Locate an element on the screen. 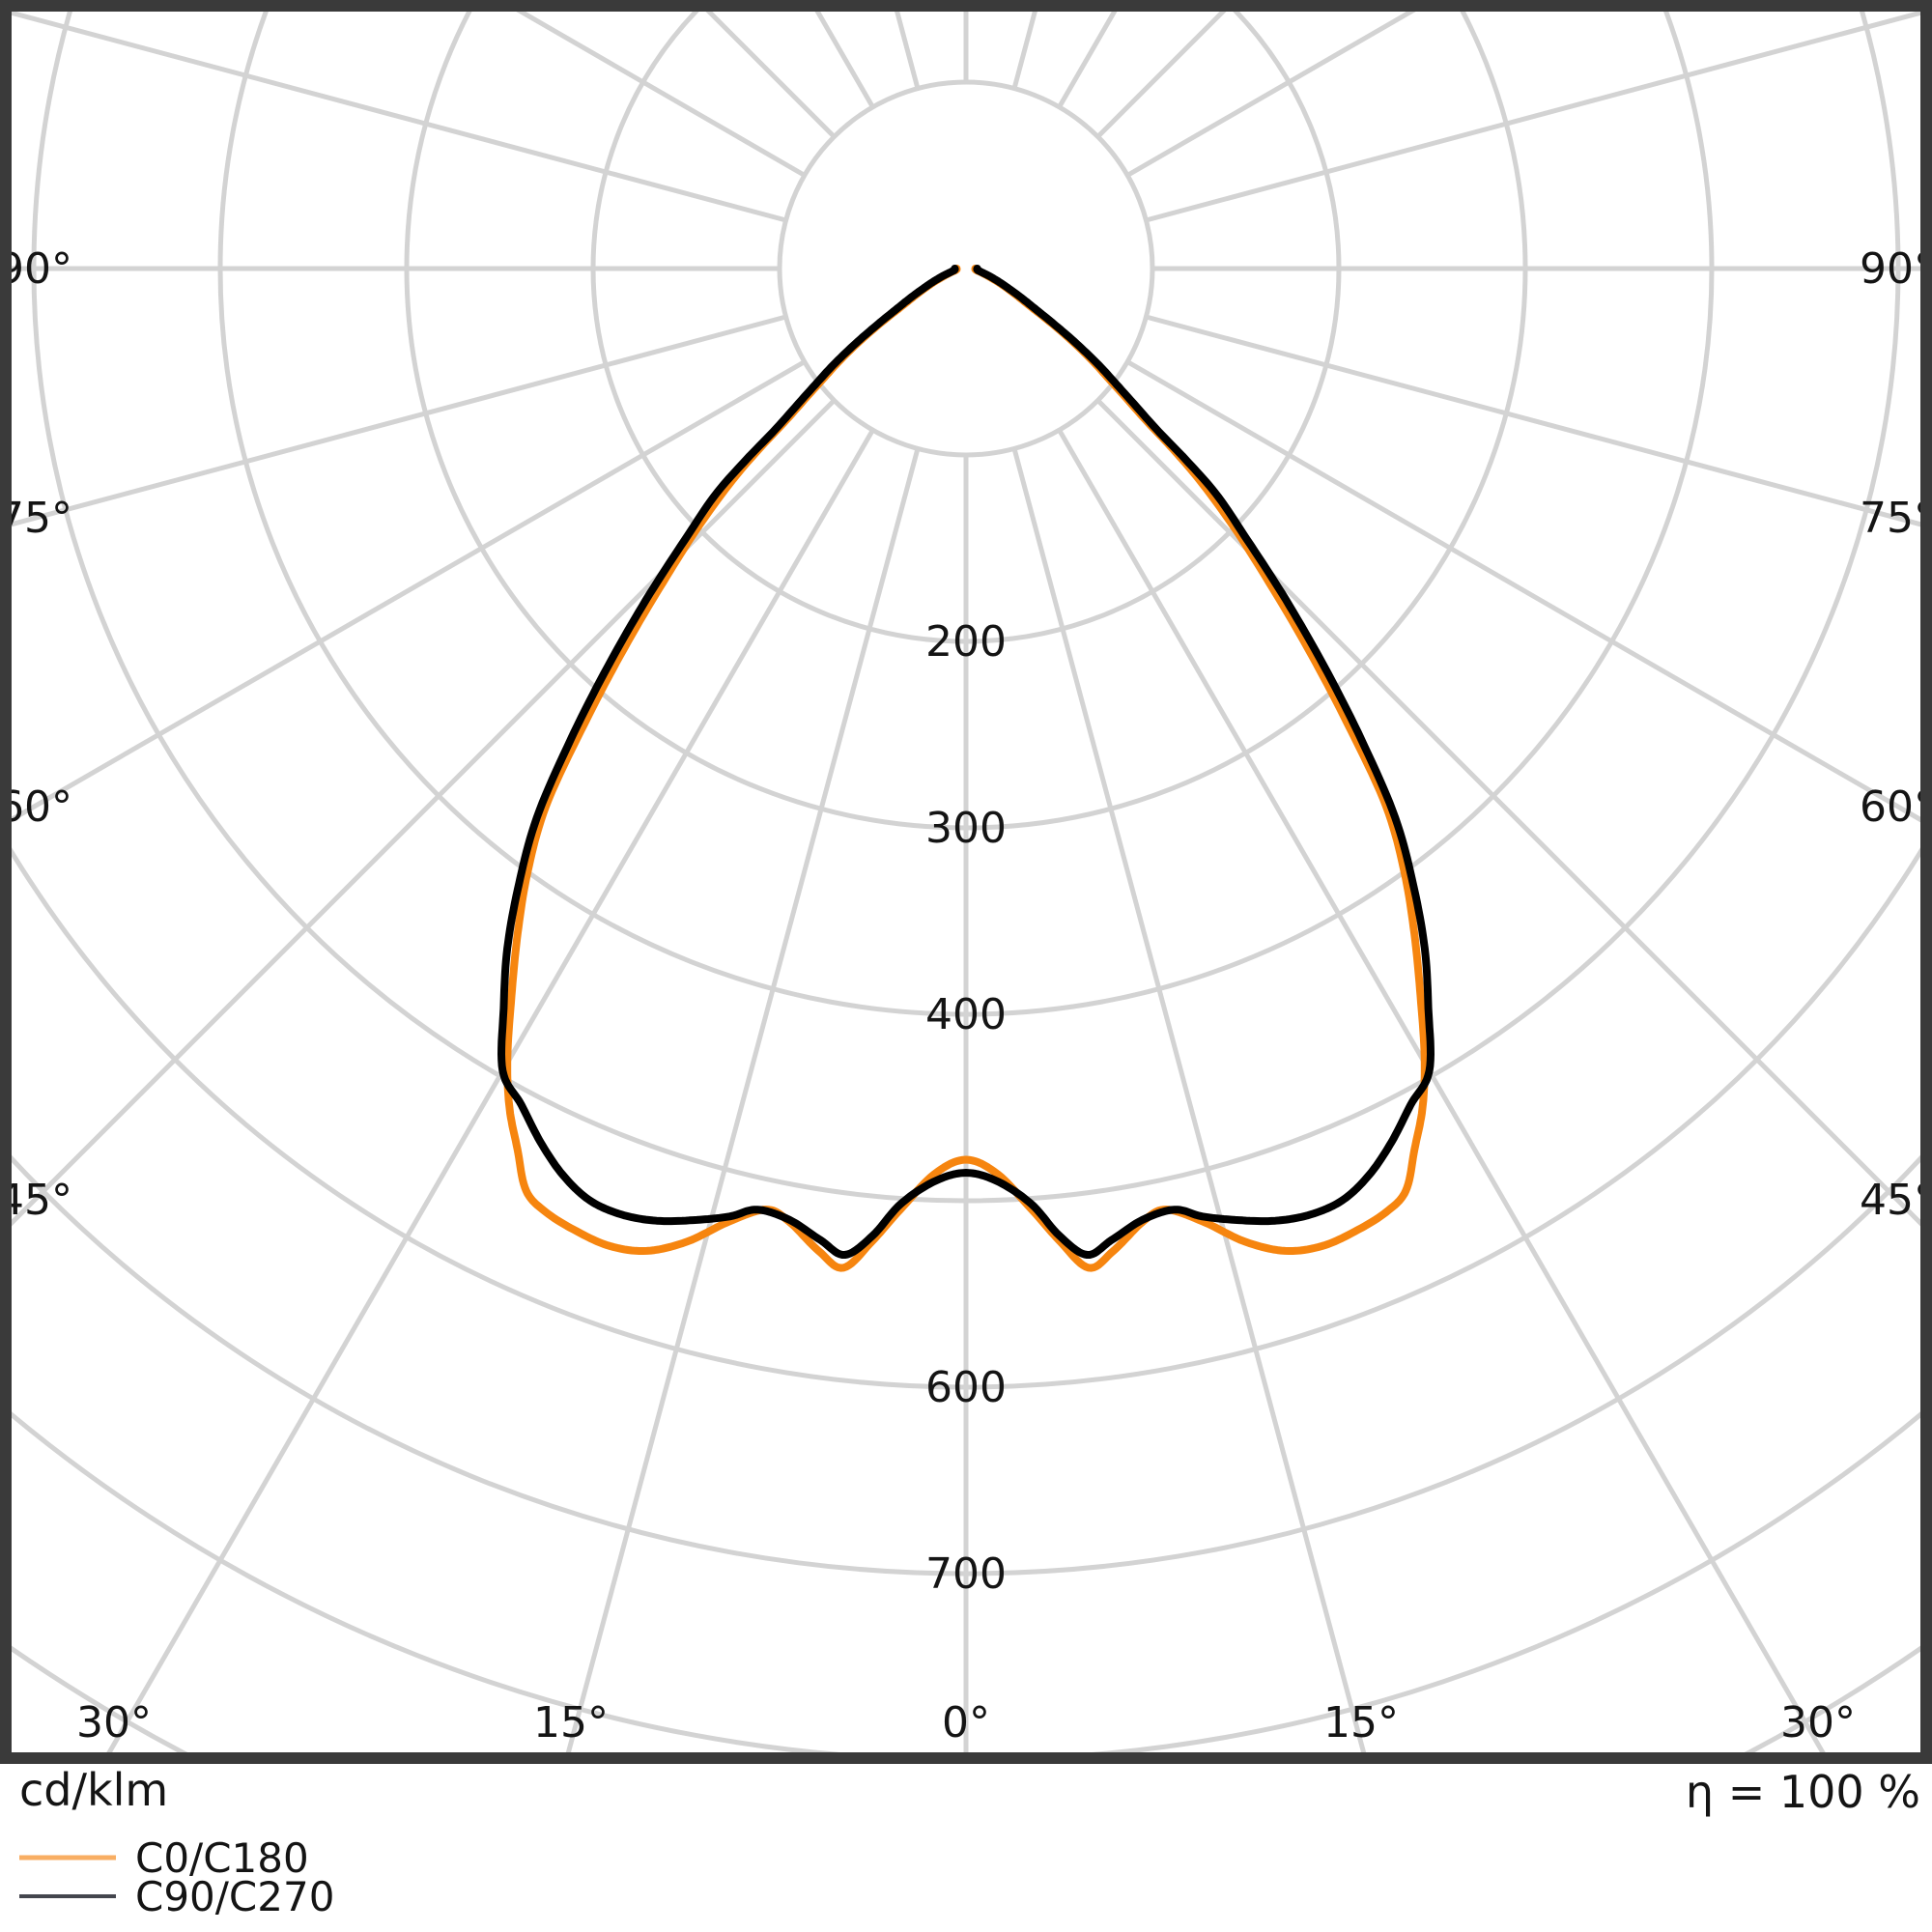  radial-tick-label-200: 200 is located at coordinates (966, 642).